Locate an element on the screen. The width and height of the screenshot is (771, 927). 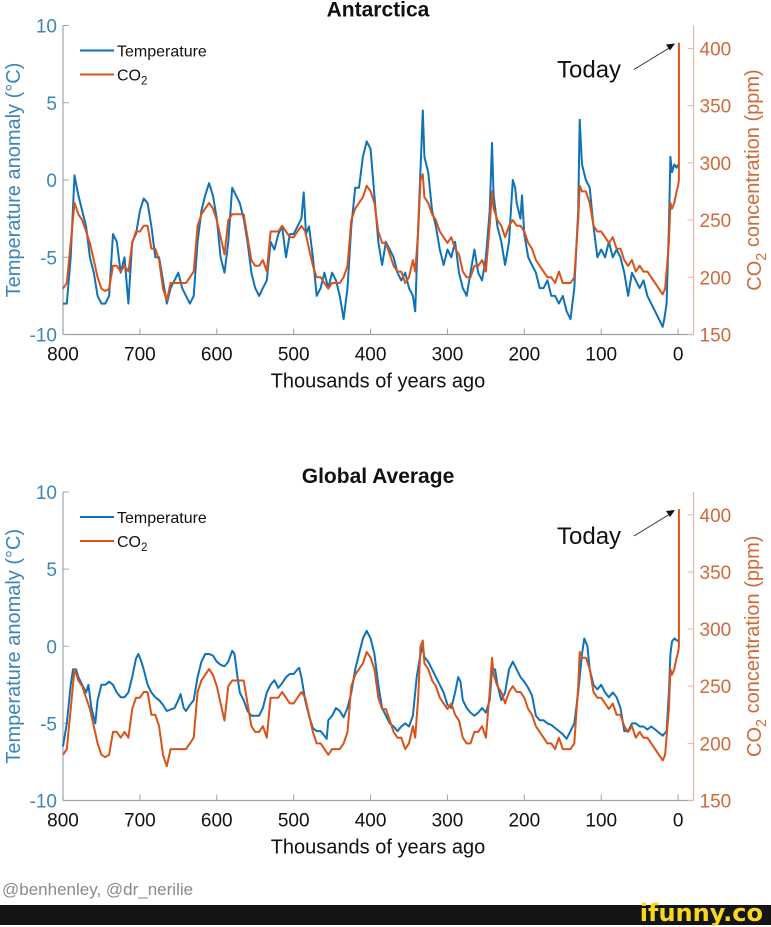
temperature-line is located at coordinates (370, 688).